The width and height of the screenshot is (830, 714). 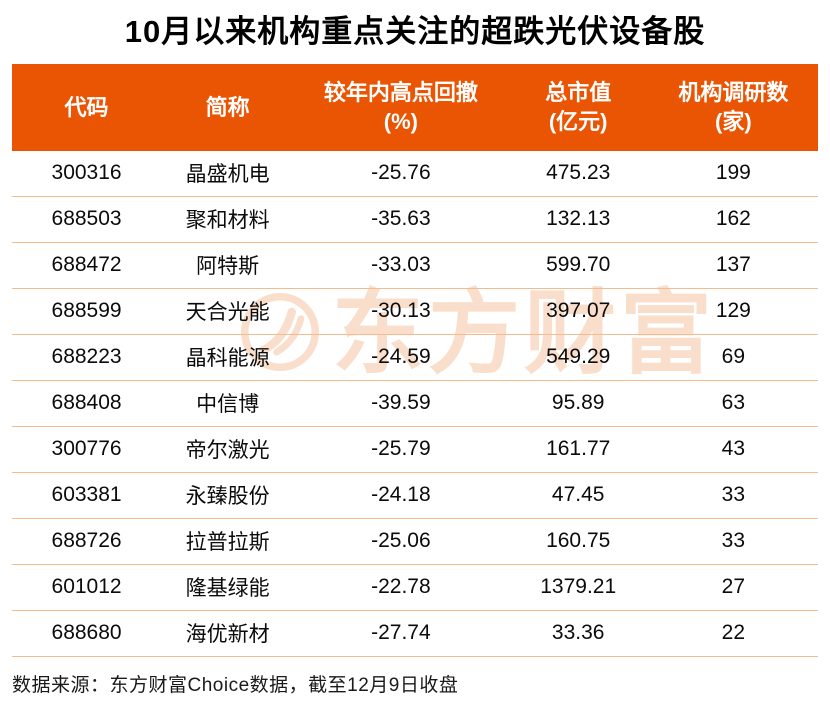 What do you see at coordinates (228, 357) in the screenshot?
I see `cell-name: 晶科能源` at bounding box center [228, 357].